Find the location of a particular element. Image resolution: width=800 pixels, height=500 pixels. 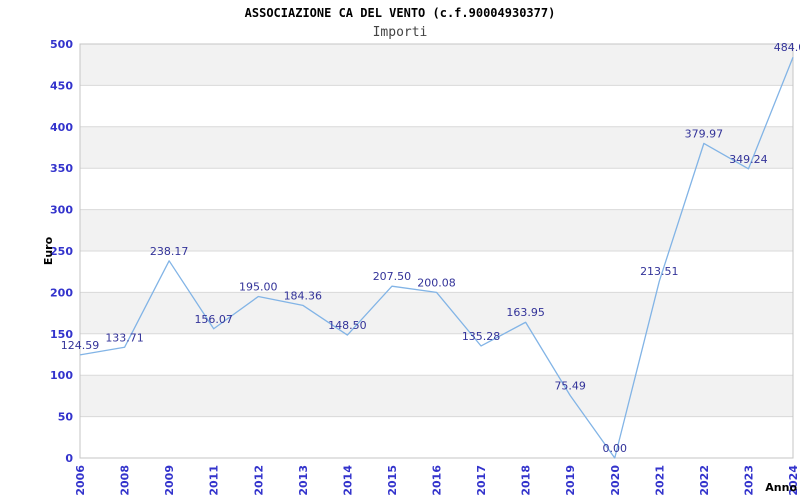

x-tick-label: 2021 is located at coordinates (659, 480).